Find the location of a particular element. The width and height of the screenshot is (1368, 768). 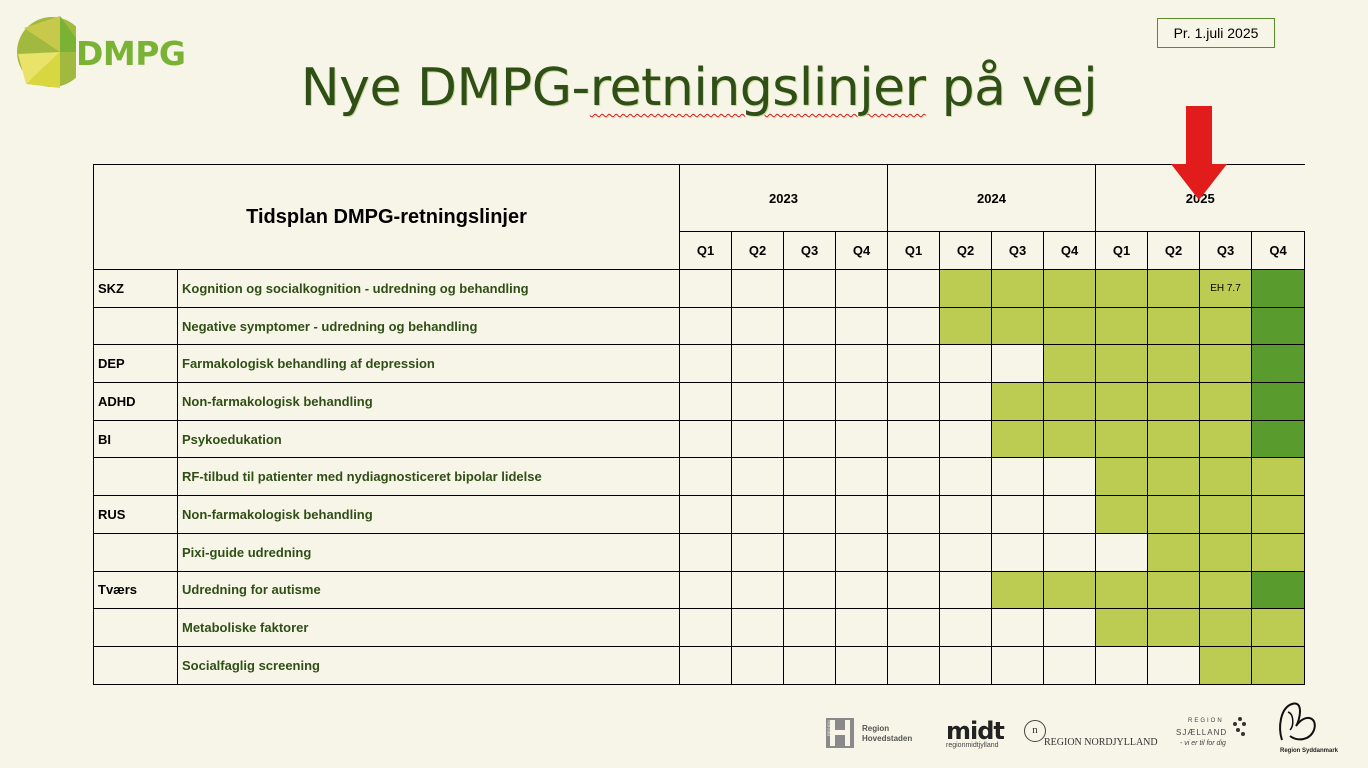

table-row: BI Psykoedukation is located at coordinates (699, 439).